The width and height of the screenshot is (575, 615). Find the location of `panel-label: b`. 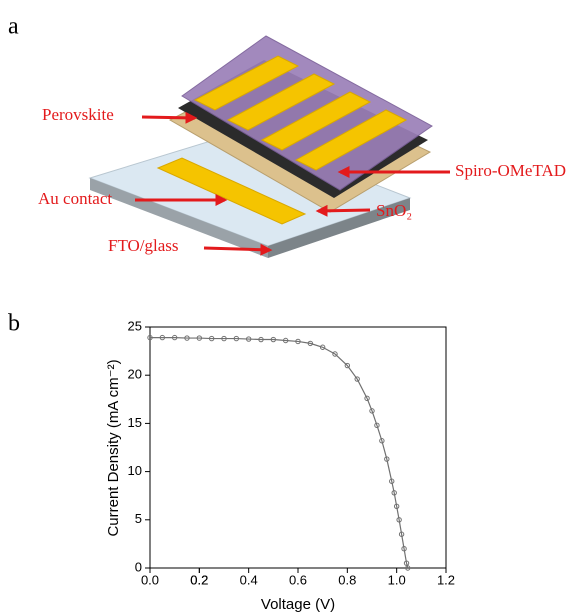

panel-label: b is located at coordinates (14, 324).